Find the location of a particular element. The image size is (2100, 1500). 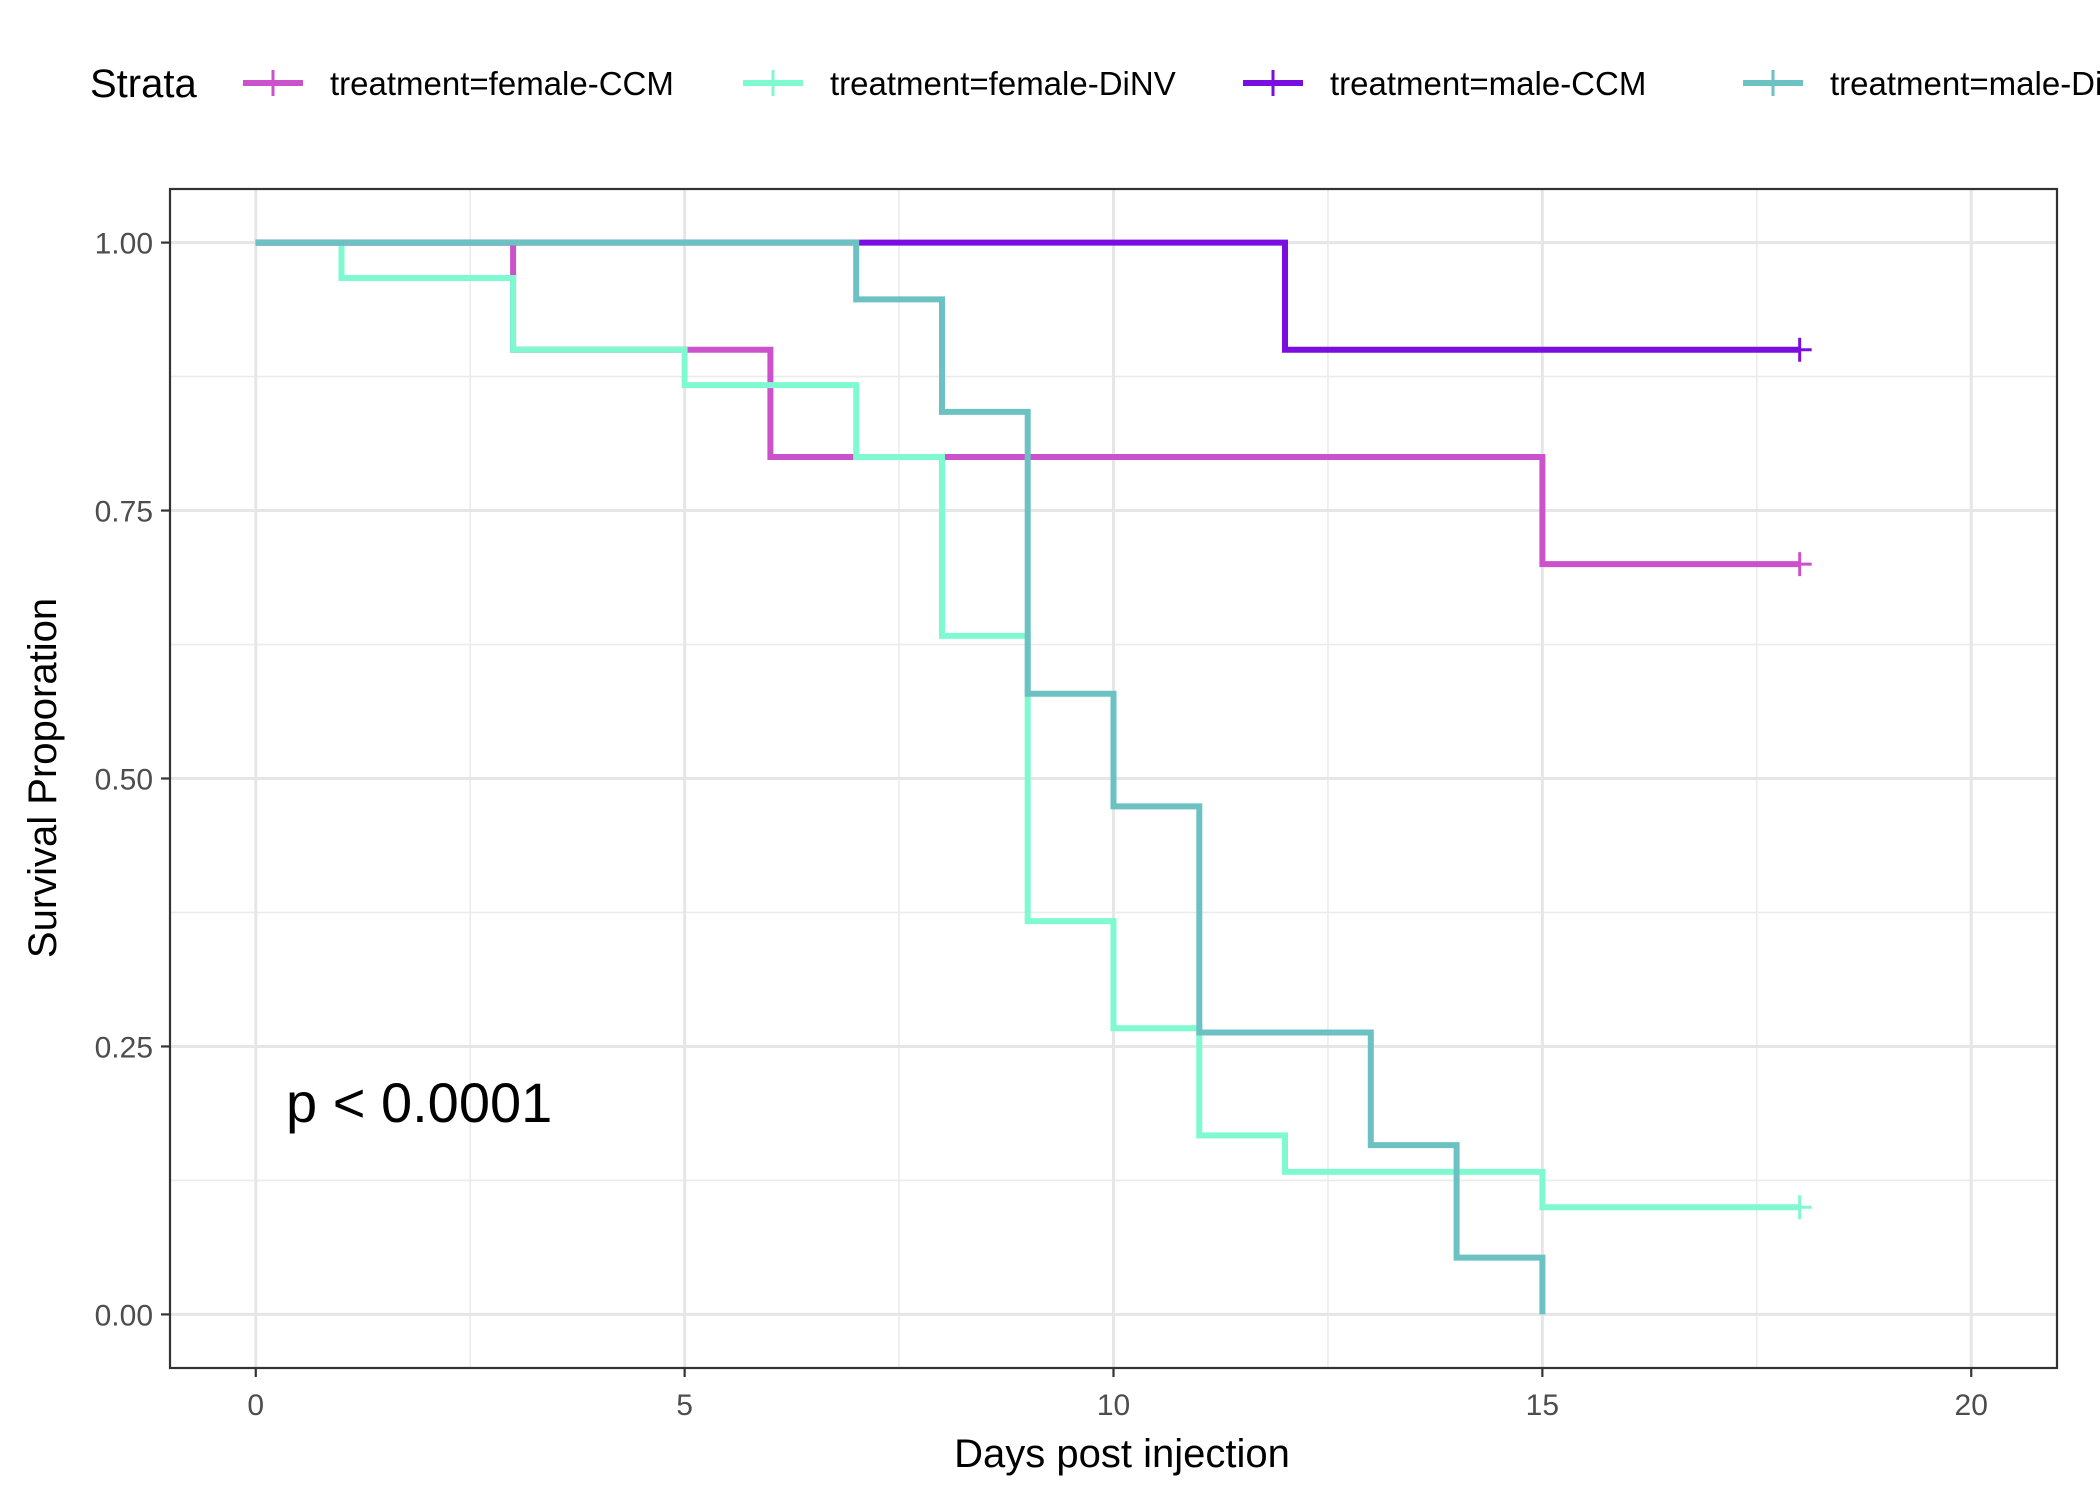

x-tick-label: 15 is located at coordinates (1542, 1405).